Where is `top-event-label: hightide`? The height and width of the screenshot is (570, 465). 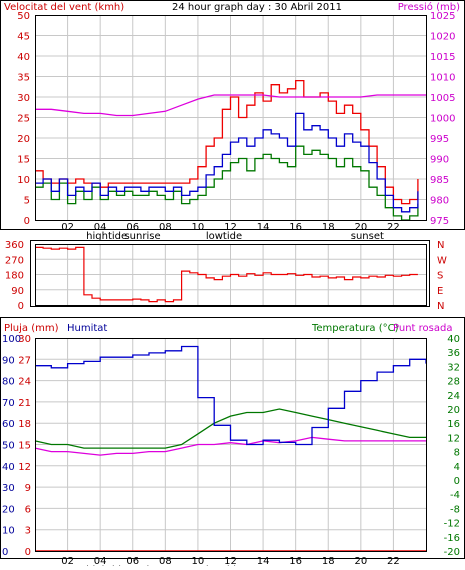 top-event-label: hightide is located at coordinates (106, 236).